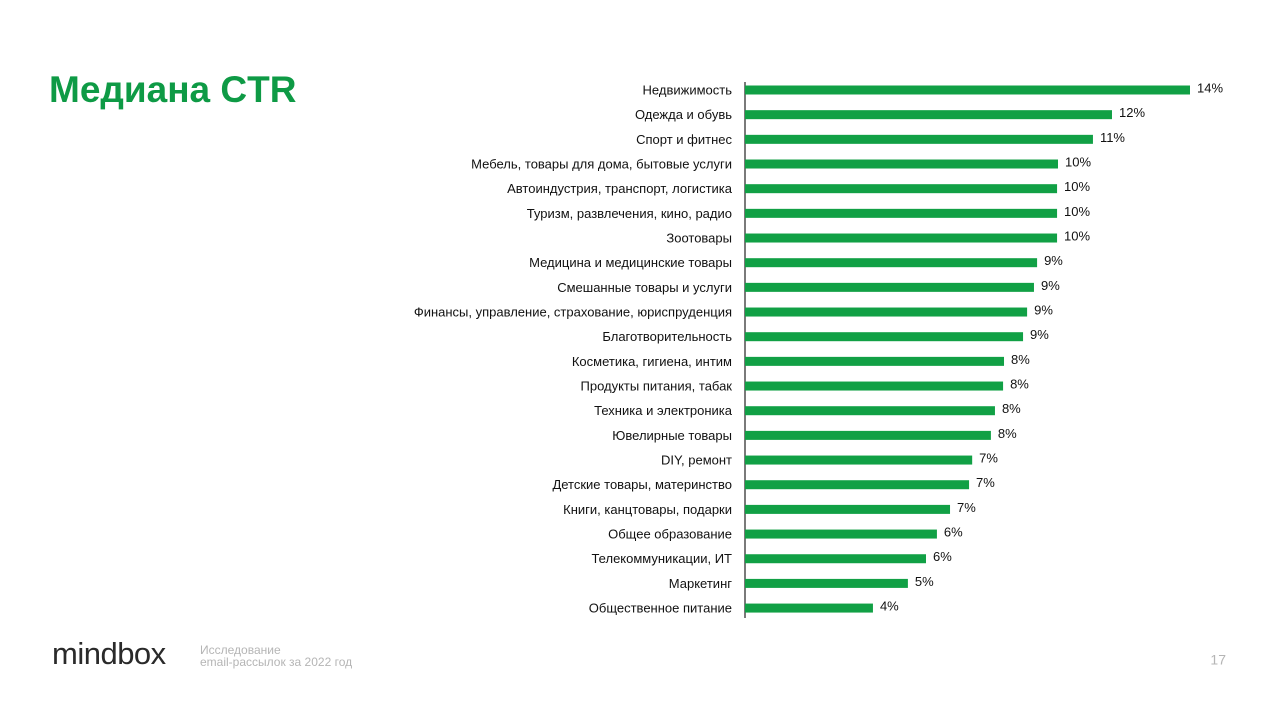  Describe the element at coordinates (1112, 137) in the screenshot. I see `value-label: 11%` at that location.